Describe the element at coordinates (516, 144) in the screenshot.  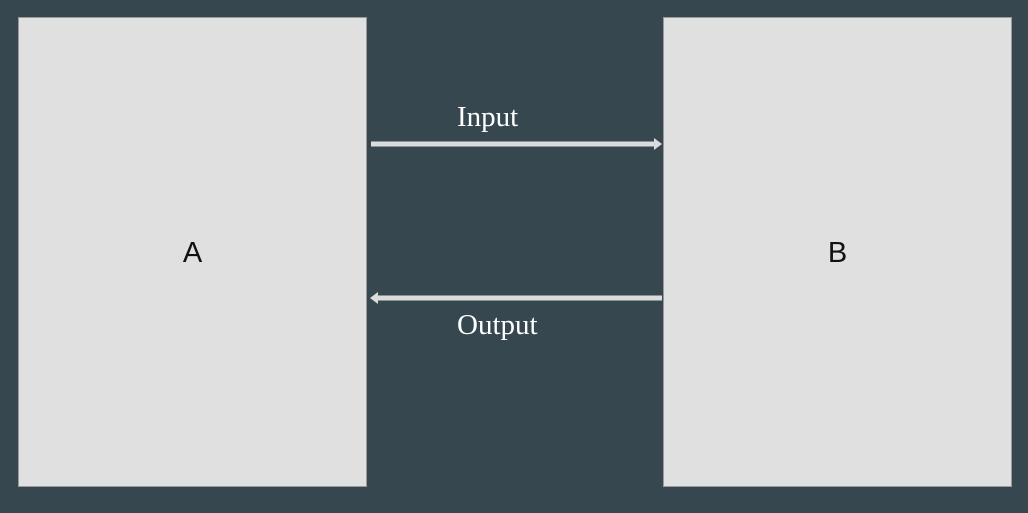
I see `input-arrow` at that location.